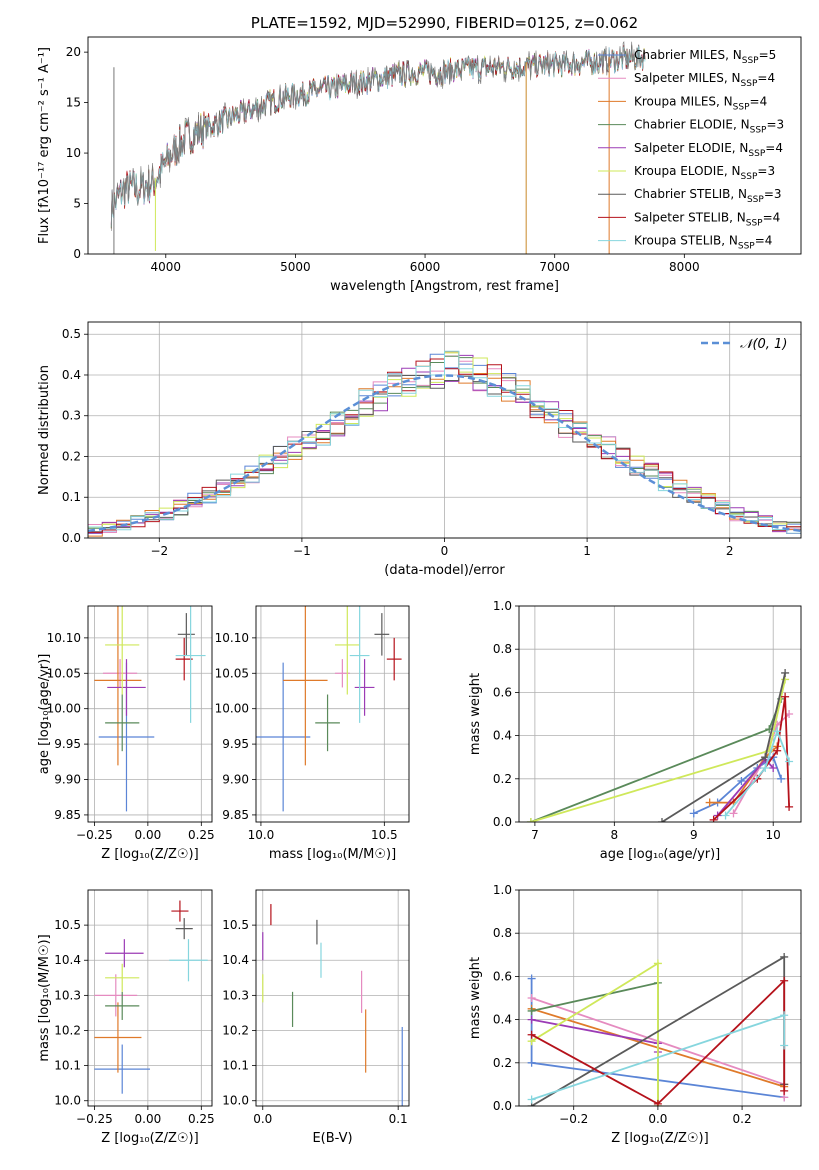 The width and height of the screenshot is (819, 1170). What do you see at coordinates (615, 835) in the screenshot?
I see `x-tick-label: 8` at bounding box center [615, 835].